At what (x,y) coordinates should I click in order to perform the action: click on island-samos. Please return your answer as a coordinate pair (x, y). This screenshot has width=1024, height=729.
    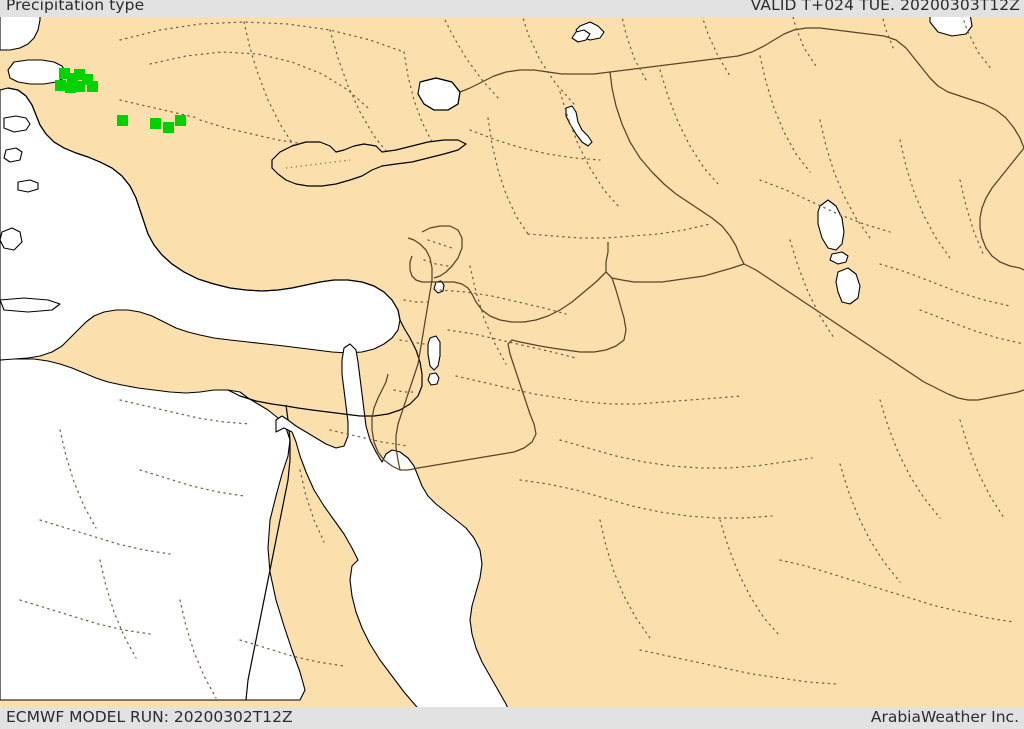
    Looking at the image, I should click on (28, 186).